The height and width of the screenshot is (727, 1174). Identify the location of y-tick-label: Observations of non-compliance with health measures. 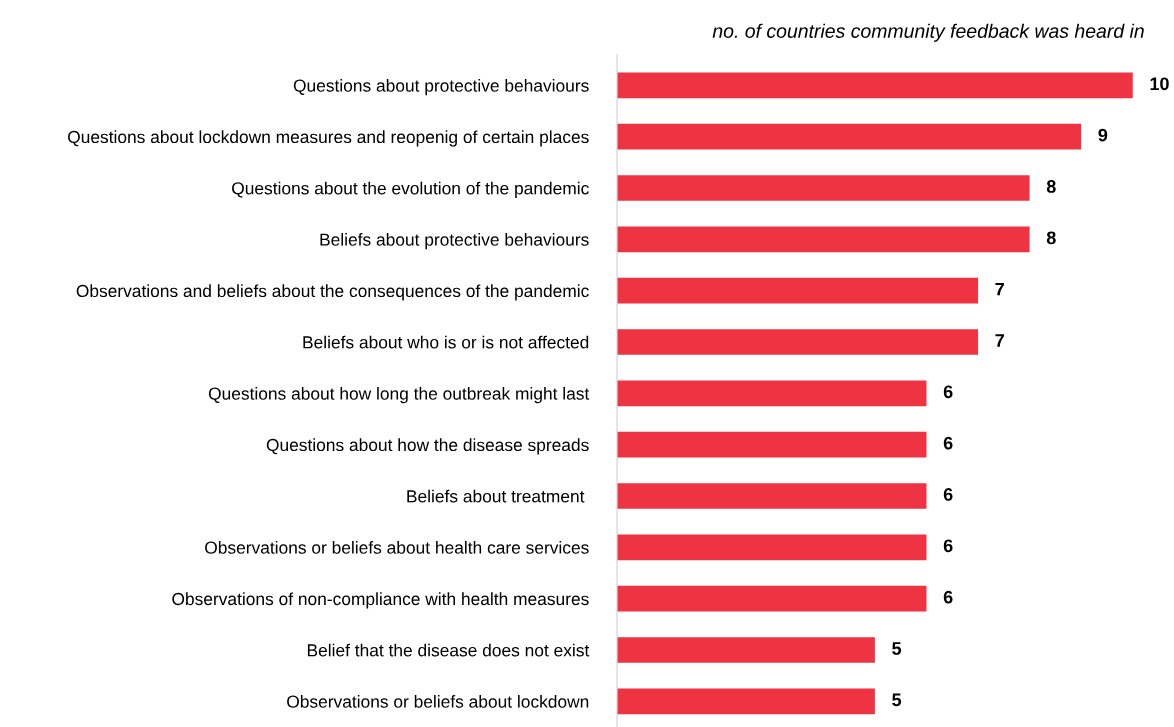
(380, 600).